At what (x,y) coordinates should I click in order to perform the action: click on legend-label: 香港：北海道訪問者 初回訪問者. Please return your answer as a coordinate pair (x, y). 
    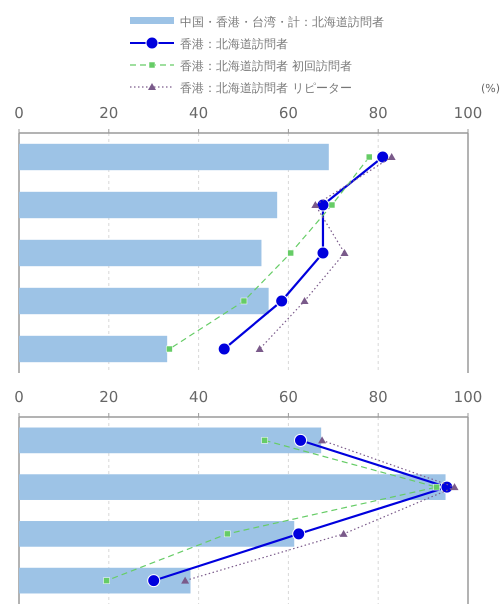
    Looking at the image, I should click on (266, 66).